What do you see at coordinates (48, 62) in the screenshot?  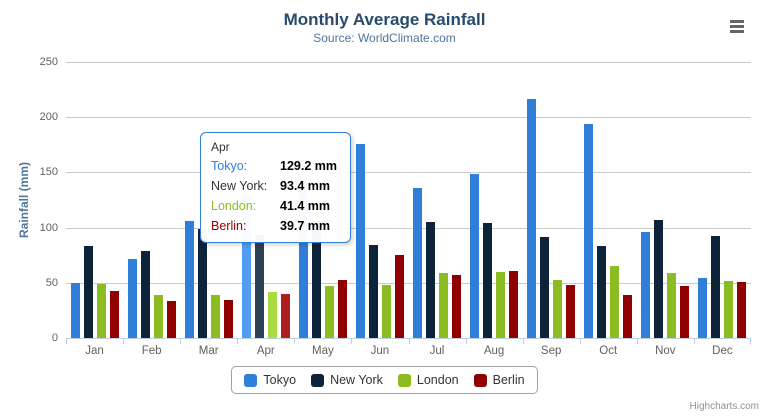 I see `y-axis-label-250: 250` at bounding box center [48, 62].